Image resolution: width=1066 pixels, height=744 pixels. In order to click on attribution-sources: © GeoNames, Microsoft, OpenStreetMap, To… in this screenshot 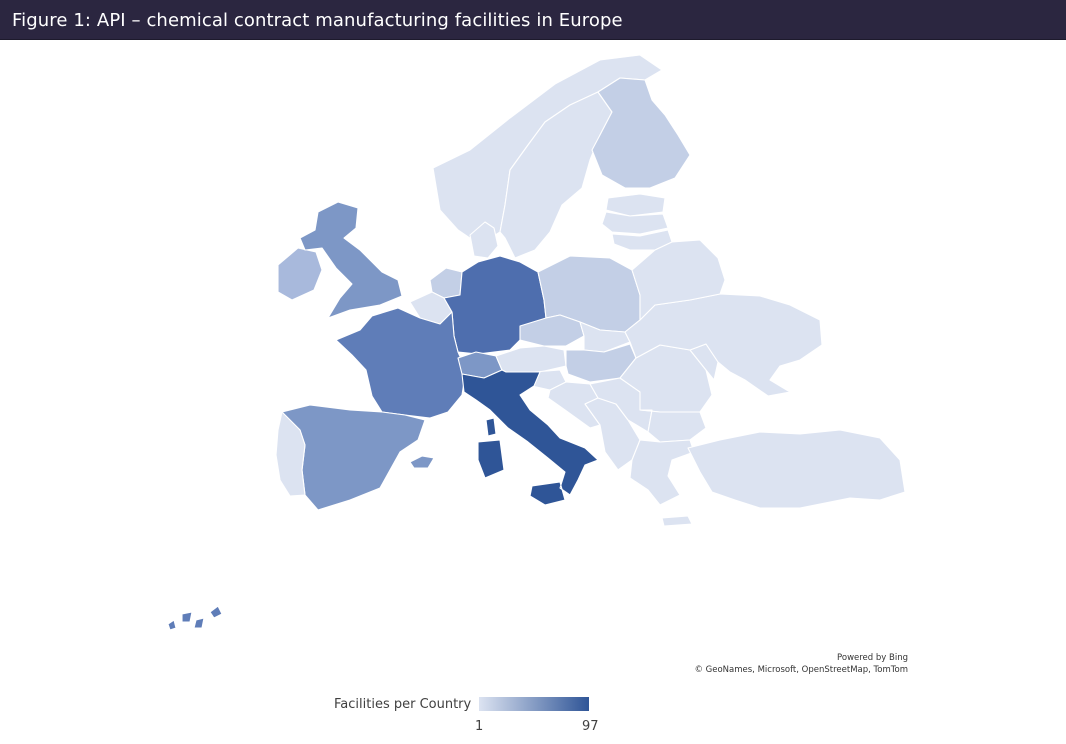, I will do `click(801, 670)`.